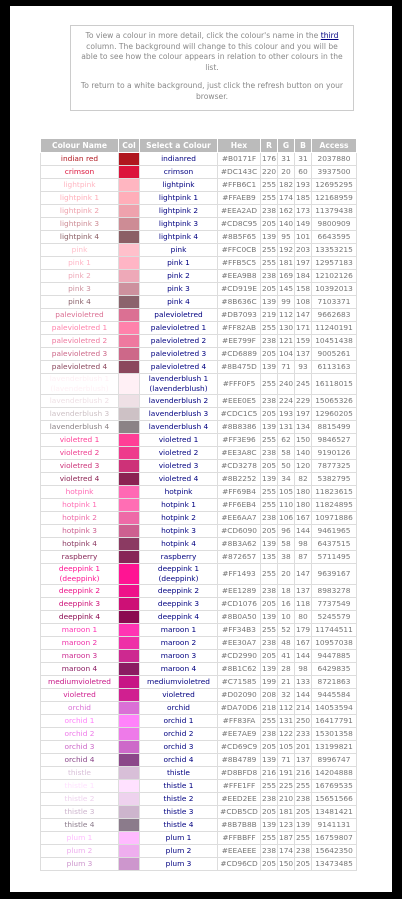  Describe the element at coordinates (178, 211) in the screenshot. I see `select-colour: lightpink 2` at that location.